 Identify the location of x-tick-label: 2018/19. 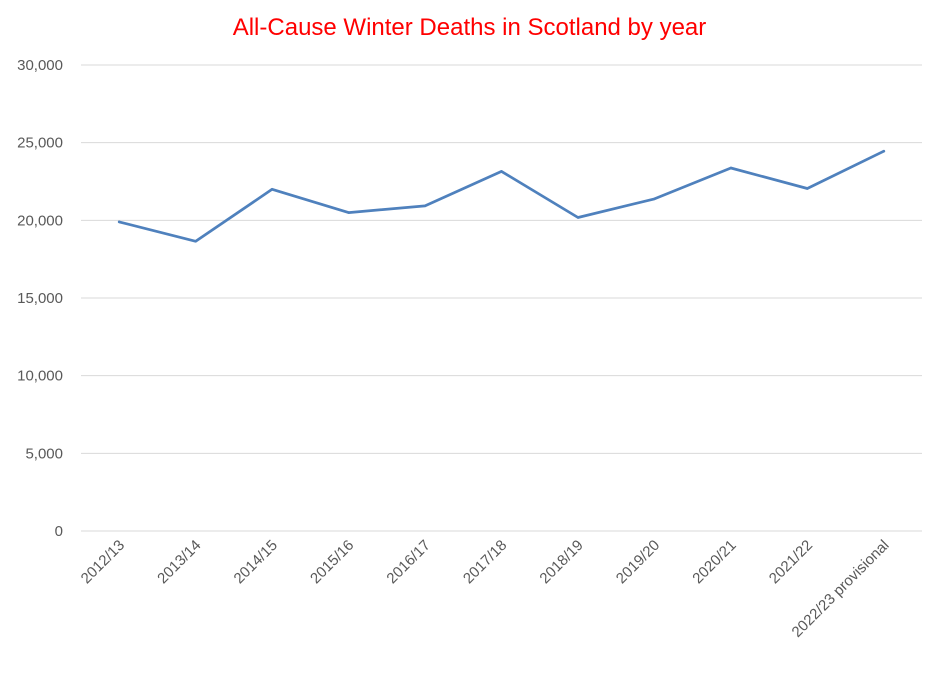
(561, 562).